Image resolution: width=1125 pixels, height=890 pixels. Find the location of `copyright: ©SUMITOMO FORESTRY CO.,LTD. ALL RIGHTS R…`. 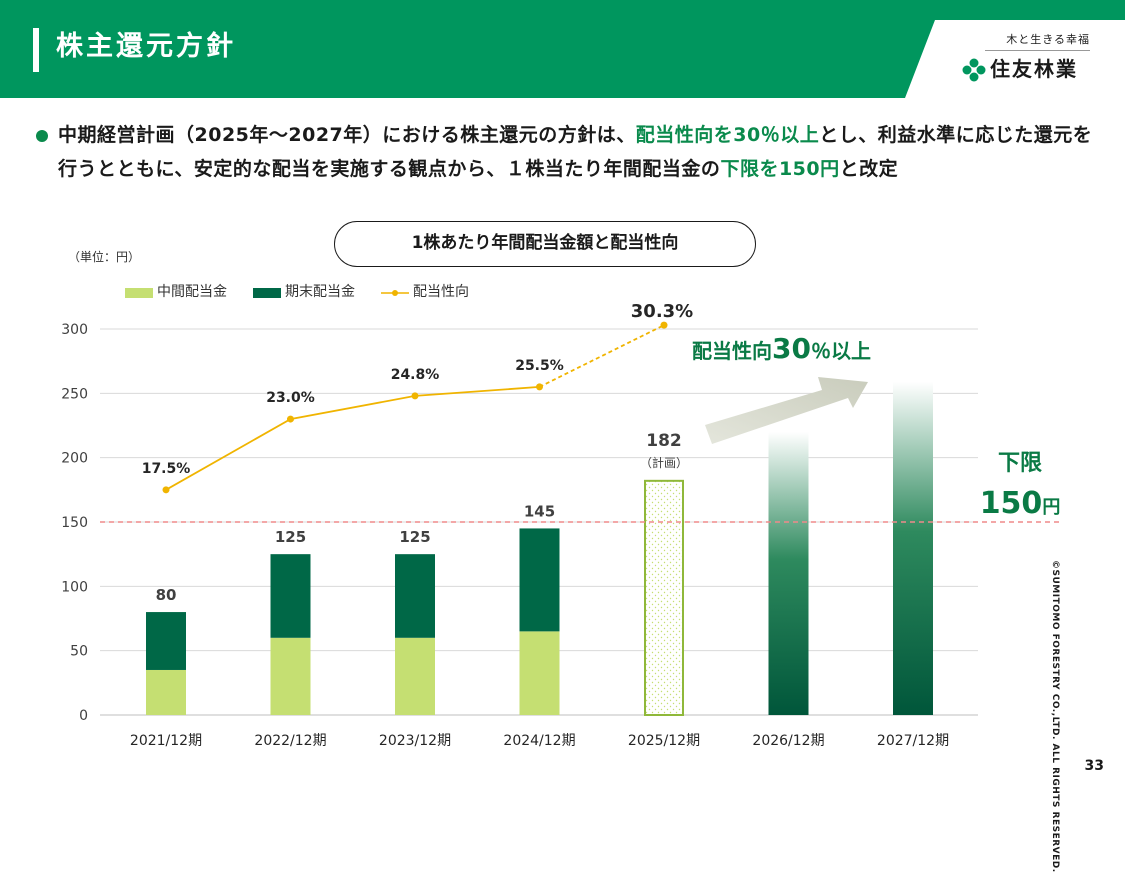

copyright: ©SUMITOMO FORESTRY CO.,LTD. ALL RIGHTS R… is located at coordinates (1055, 716).